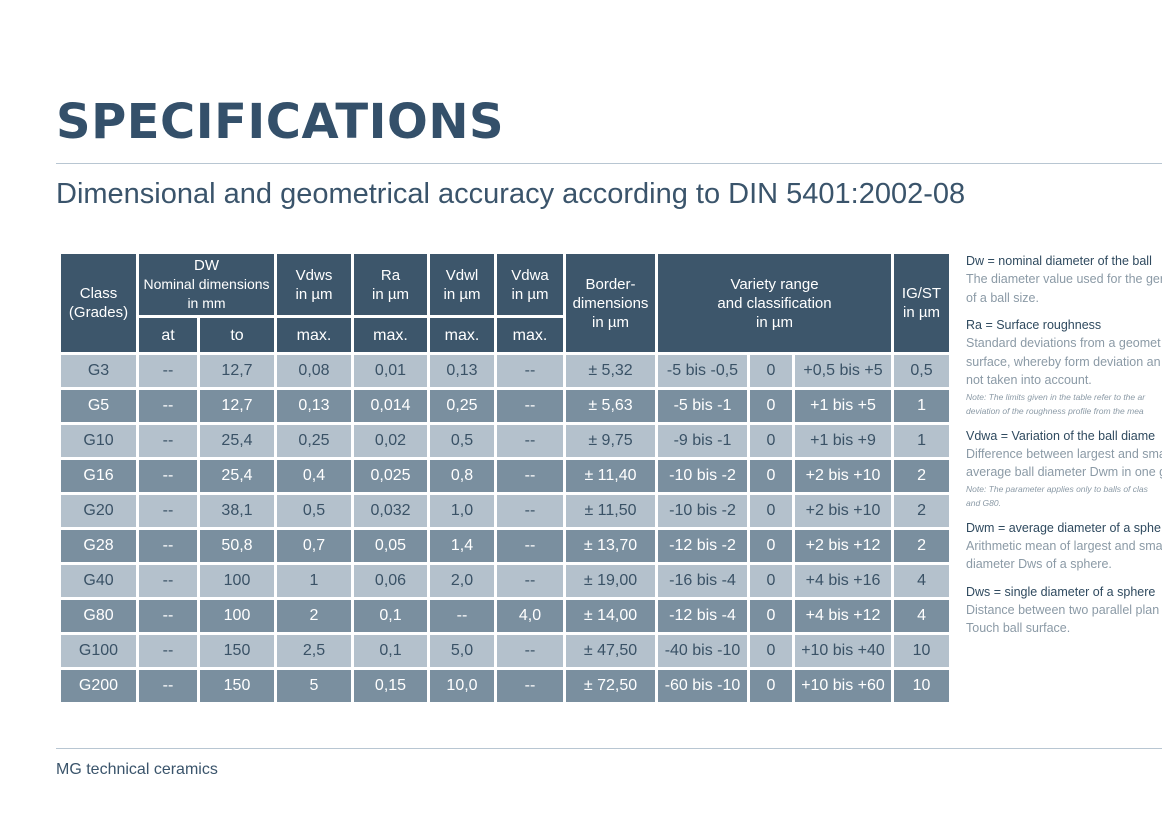 The width and height of the screenshot is (1162, 822). I want to click on table-cell: G28, so click(98, 546).